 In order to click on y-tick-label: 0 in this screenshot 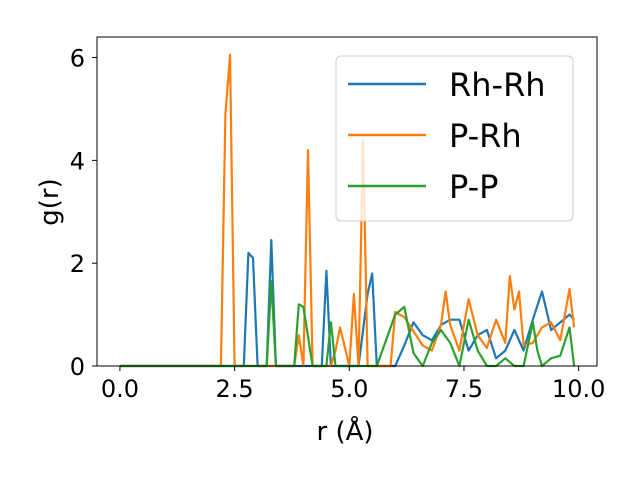, I will do `click(77, 367)`.